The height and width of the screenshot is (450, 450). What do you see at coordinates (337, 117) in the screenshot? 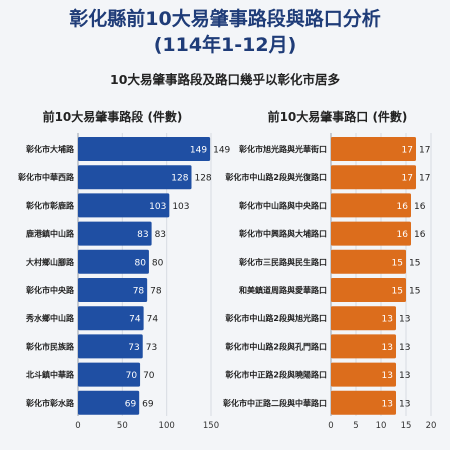
I see `right-chart-title: 前10大易肇事路口 (件數)` at bounding box center [337, 117].